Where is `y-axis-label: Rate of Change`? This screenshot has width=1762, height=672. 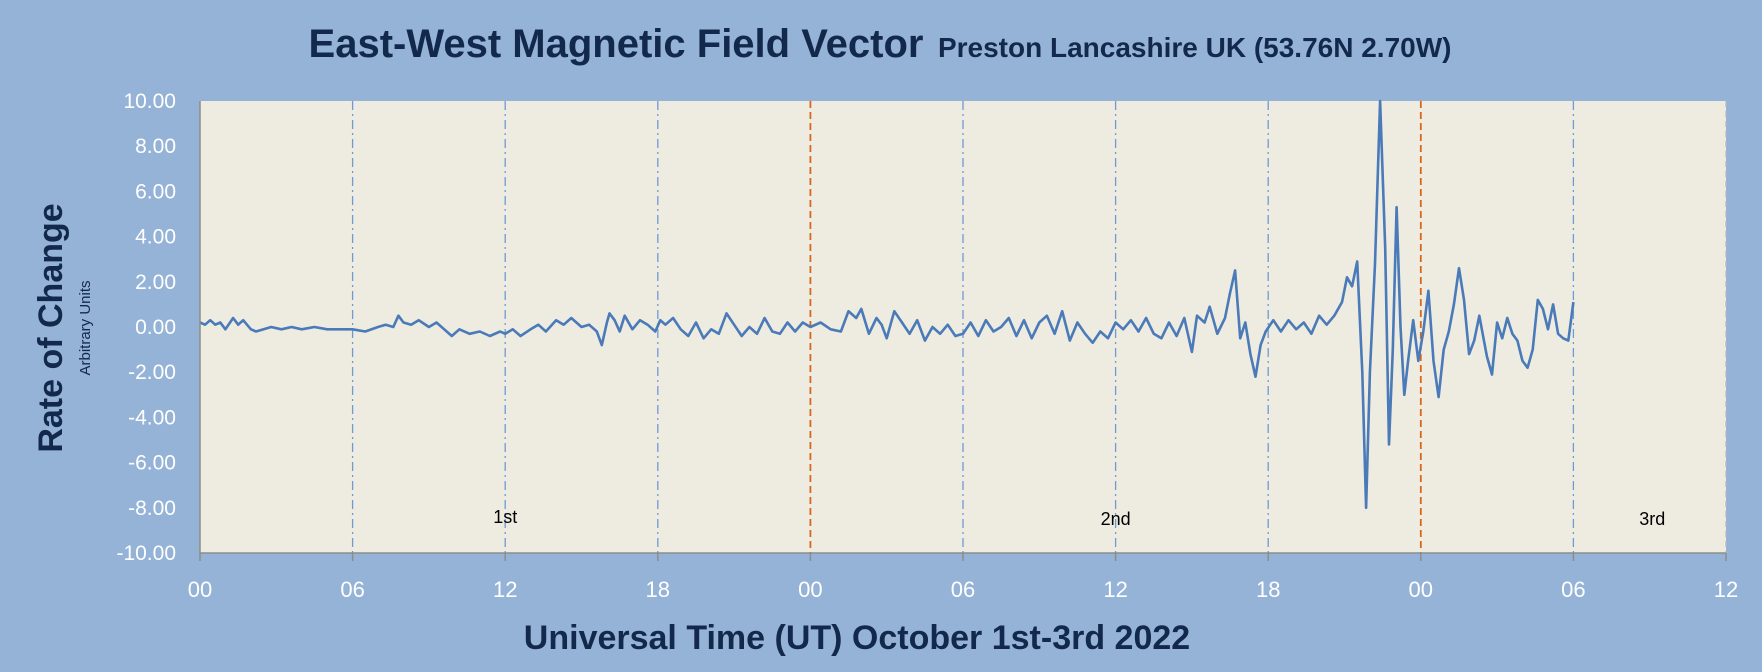 y-axis-label: Rate of Change is located at coordinates (51, 327).